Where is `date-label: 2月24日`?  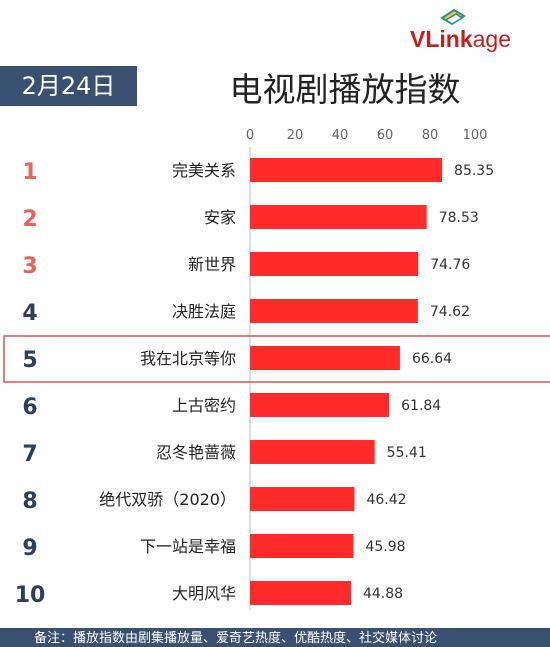 date-label: 2月24日 is located at coordinates (68, 86).